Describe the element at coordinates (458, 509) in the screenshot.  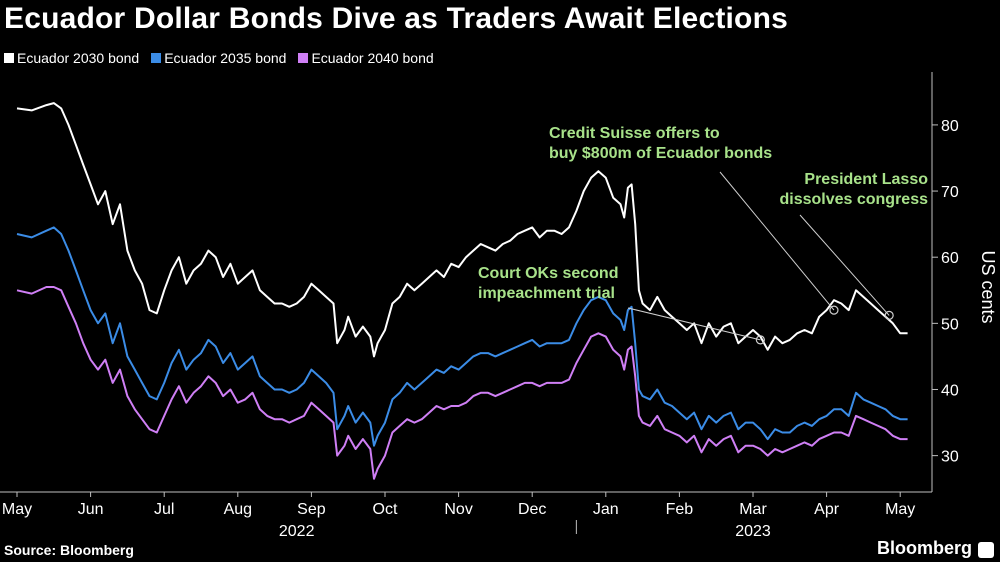
I see `x-tick-label: Nov` at that location.